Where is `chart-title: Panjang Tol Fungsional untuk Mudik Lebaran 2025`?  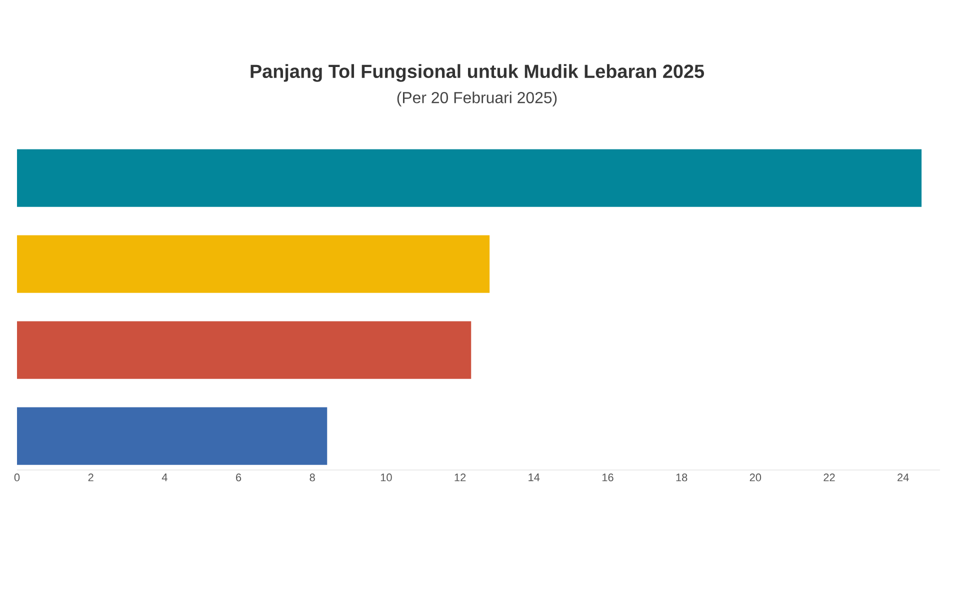
chart-title: Panjang Tol Fungsional untuk Mudik Lebaran 2025 is located at coordinates (477, 73).